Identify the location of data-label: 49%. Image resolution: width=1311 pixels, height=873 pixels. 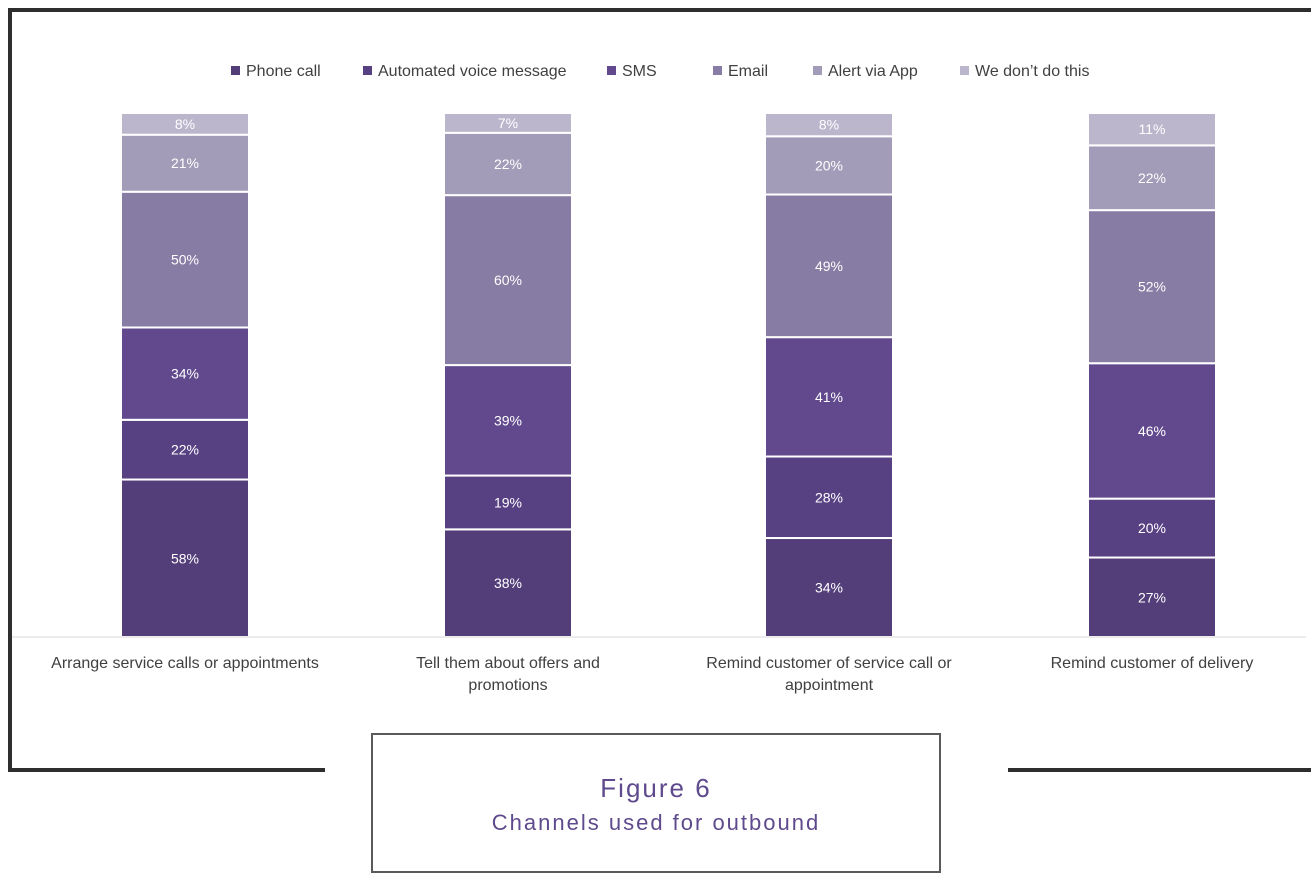
(829, 266).